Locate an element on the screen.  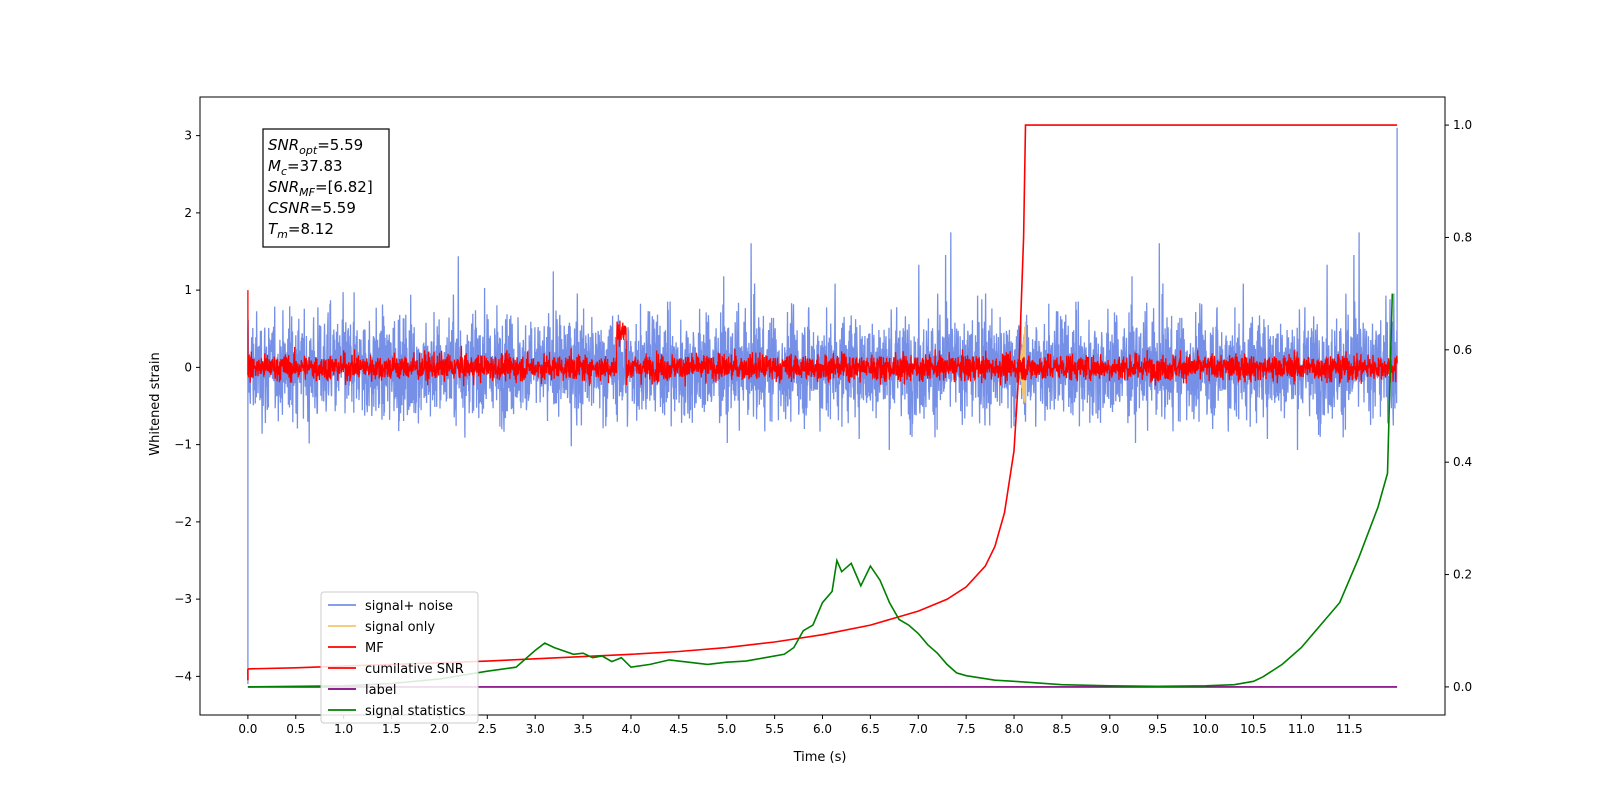
series-mf is located at coordinates (822, 338).